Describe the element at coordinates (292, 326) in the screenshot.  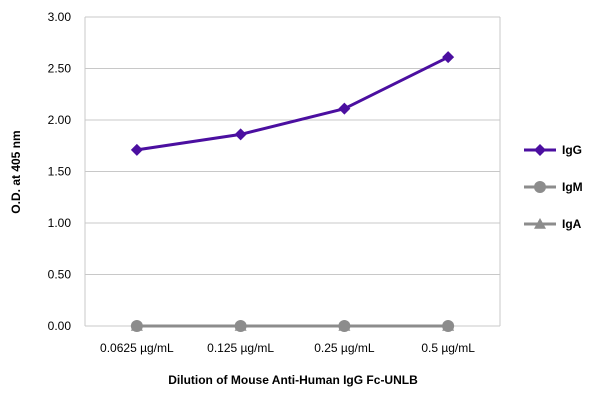
I see `series-igm` at that location.